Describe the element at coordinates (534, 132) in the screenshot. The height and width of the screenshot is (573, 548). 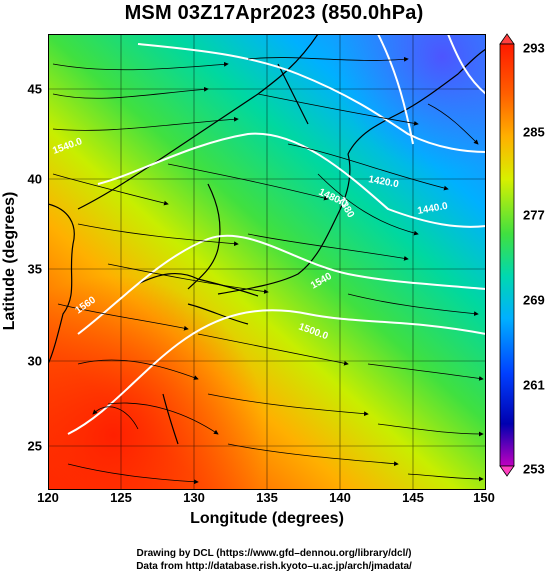
I see `colorbar-tick-label: 285` at that location.